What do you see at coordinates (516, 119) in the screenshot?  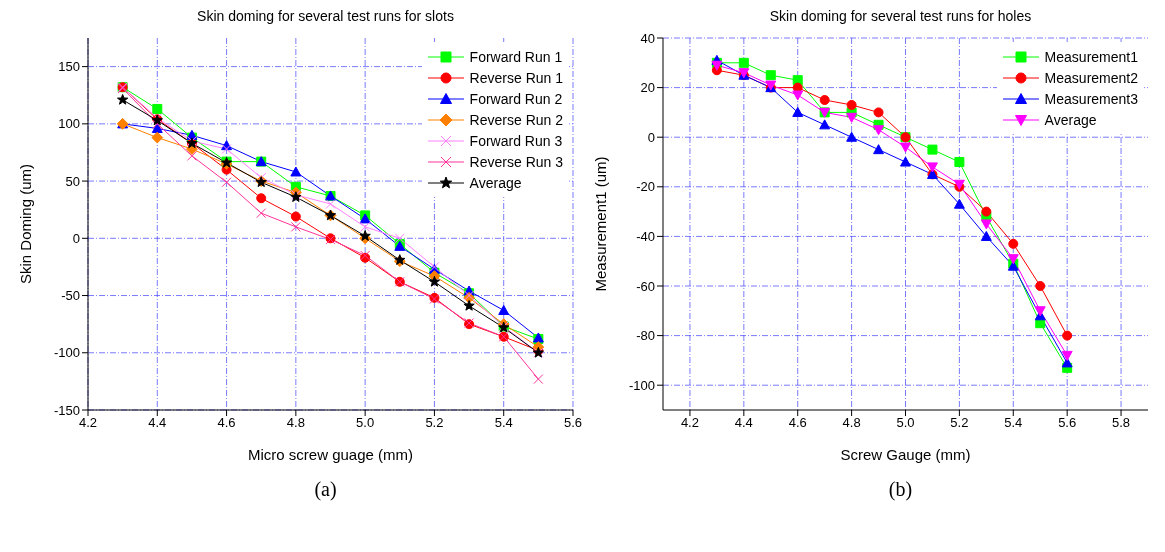 I see `legend-label: Reverse Run 2` at bounding box center [516, 119].